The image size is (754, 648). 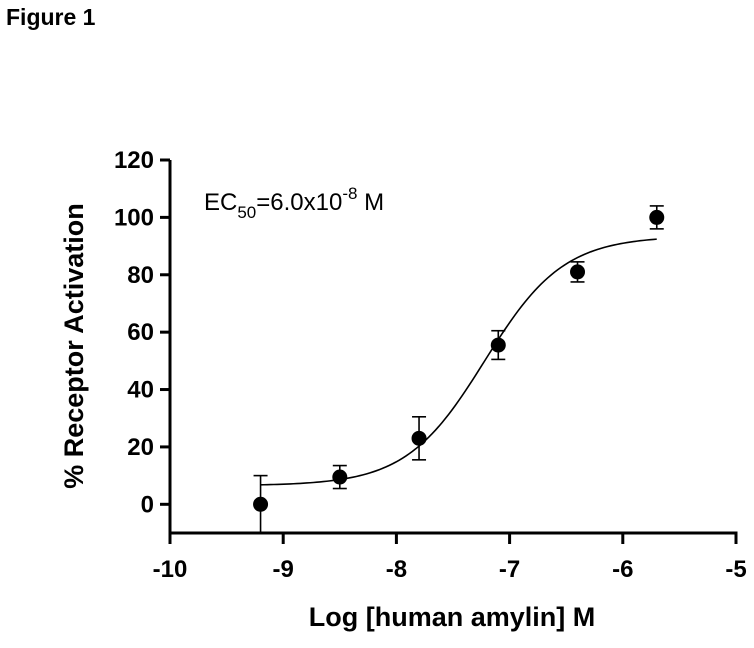 What do you see at coordinates (140, 390) in the screenshot?
I see `y-tick-label: 40` at bounding box center [140, 390].